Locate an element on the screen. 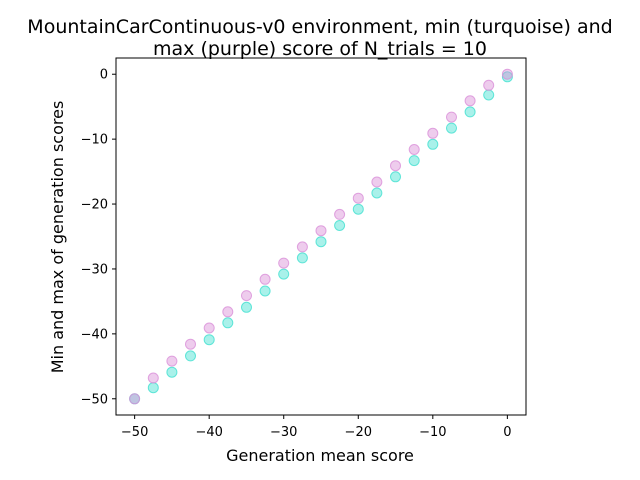  y-tick-label: −40 is located at coordinates (94, 334).